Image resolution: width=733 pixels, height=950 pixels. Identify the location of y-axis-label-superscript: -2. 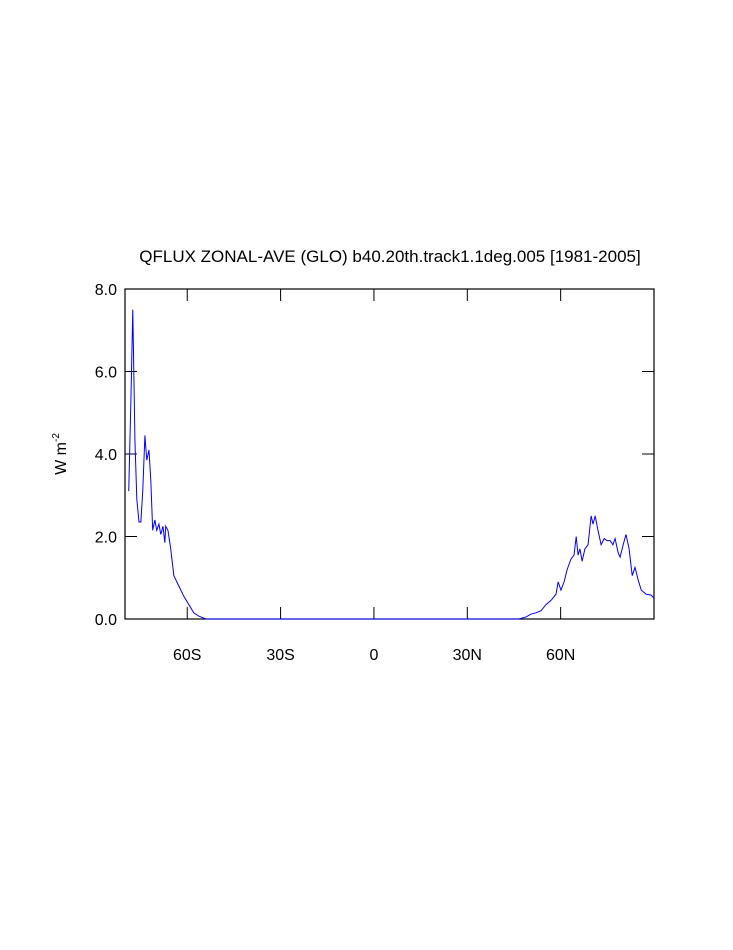
(56, 437).